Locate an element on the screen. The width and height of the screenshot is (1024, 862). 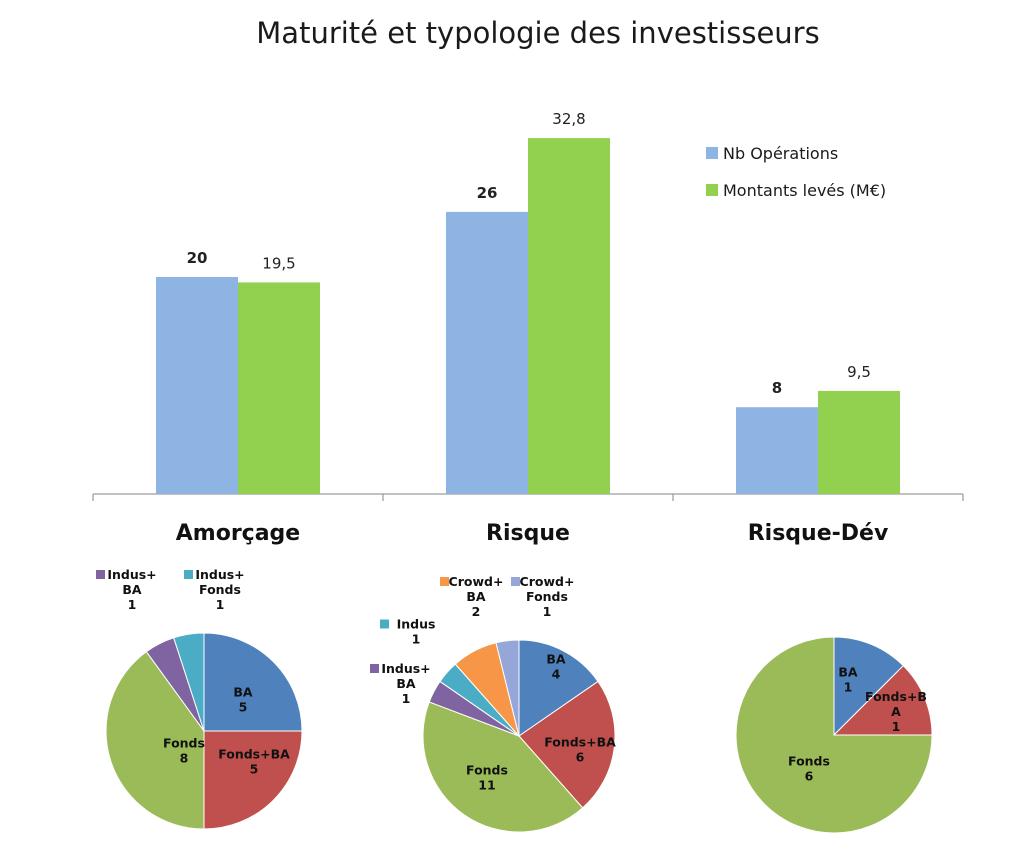
data-label-montants-leves-m-risque-dev: 9,5 is located at coordinates (859, 372).